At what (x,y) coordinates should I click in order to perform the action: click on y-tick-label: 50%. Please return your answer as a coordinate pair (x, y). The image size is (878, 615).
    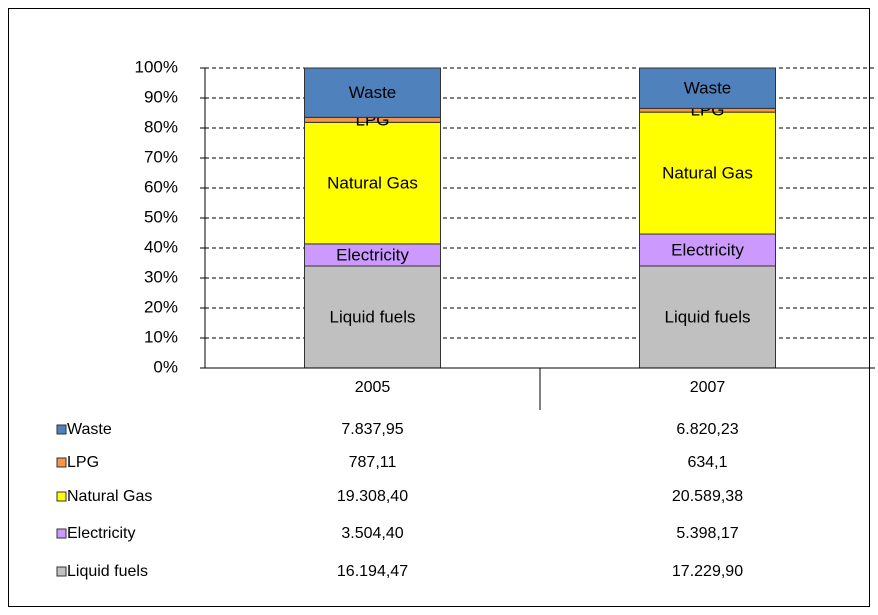
    Looking at the image, I should click on (161, 216).